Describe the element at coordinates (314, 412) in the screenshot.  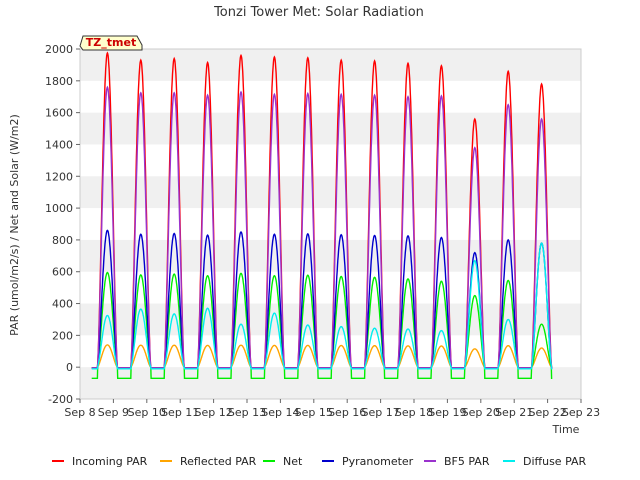
I see `x-tick-label: Sep 15` at that location.